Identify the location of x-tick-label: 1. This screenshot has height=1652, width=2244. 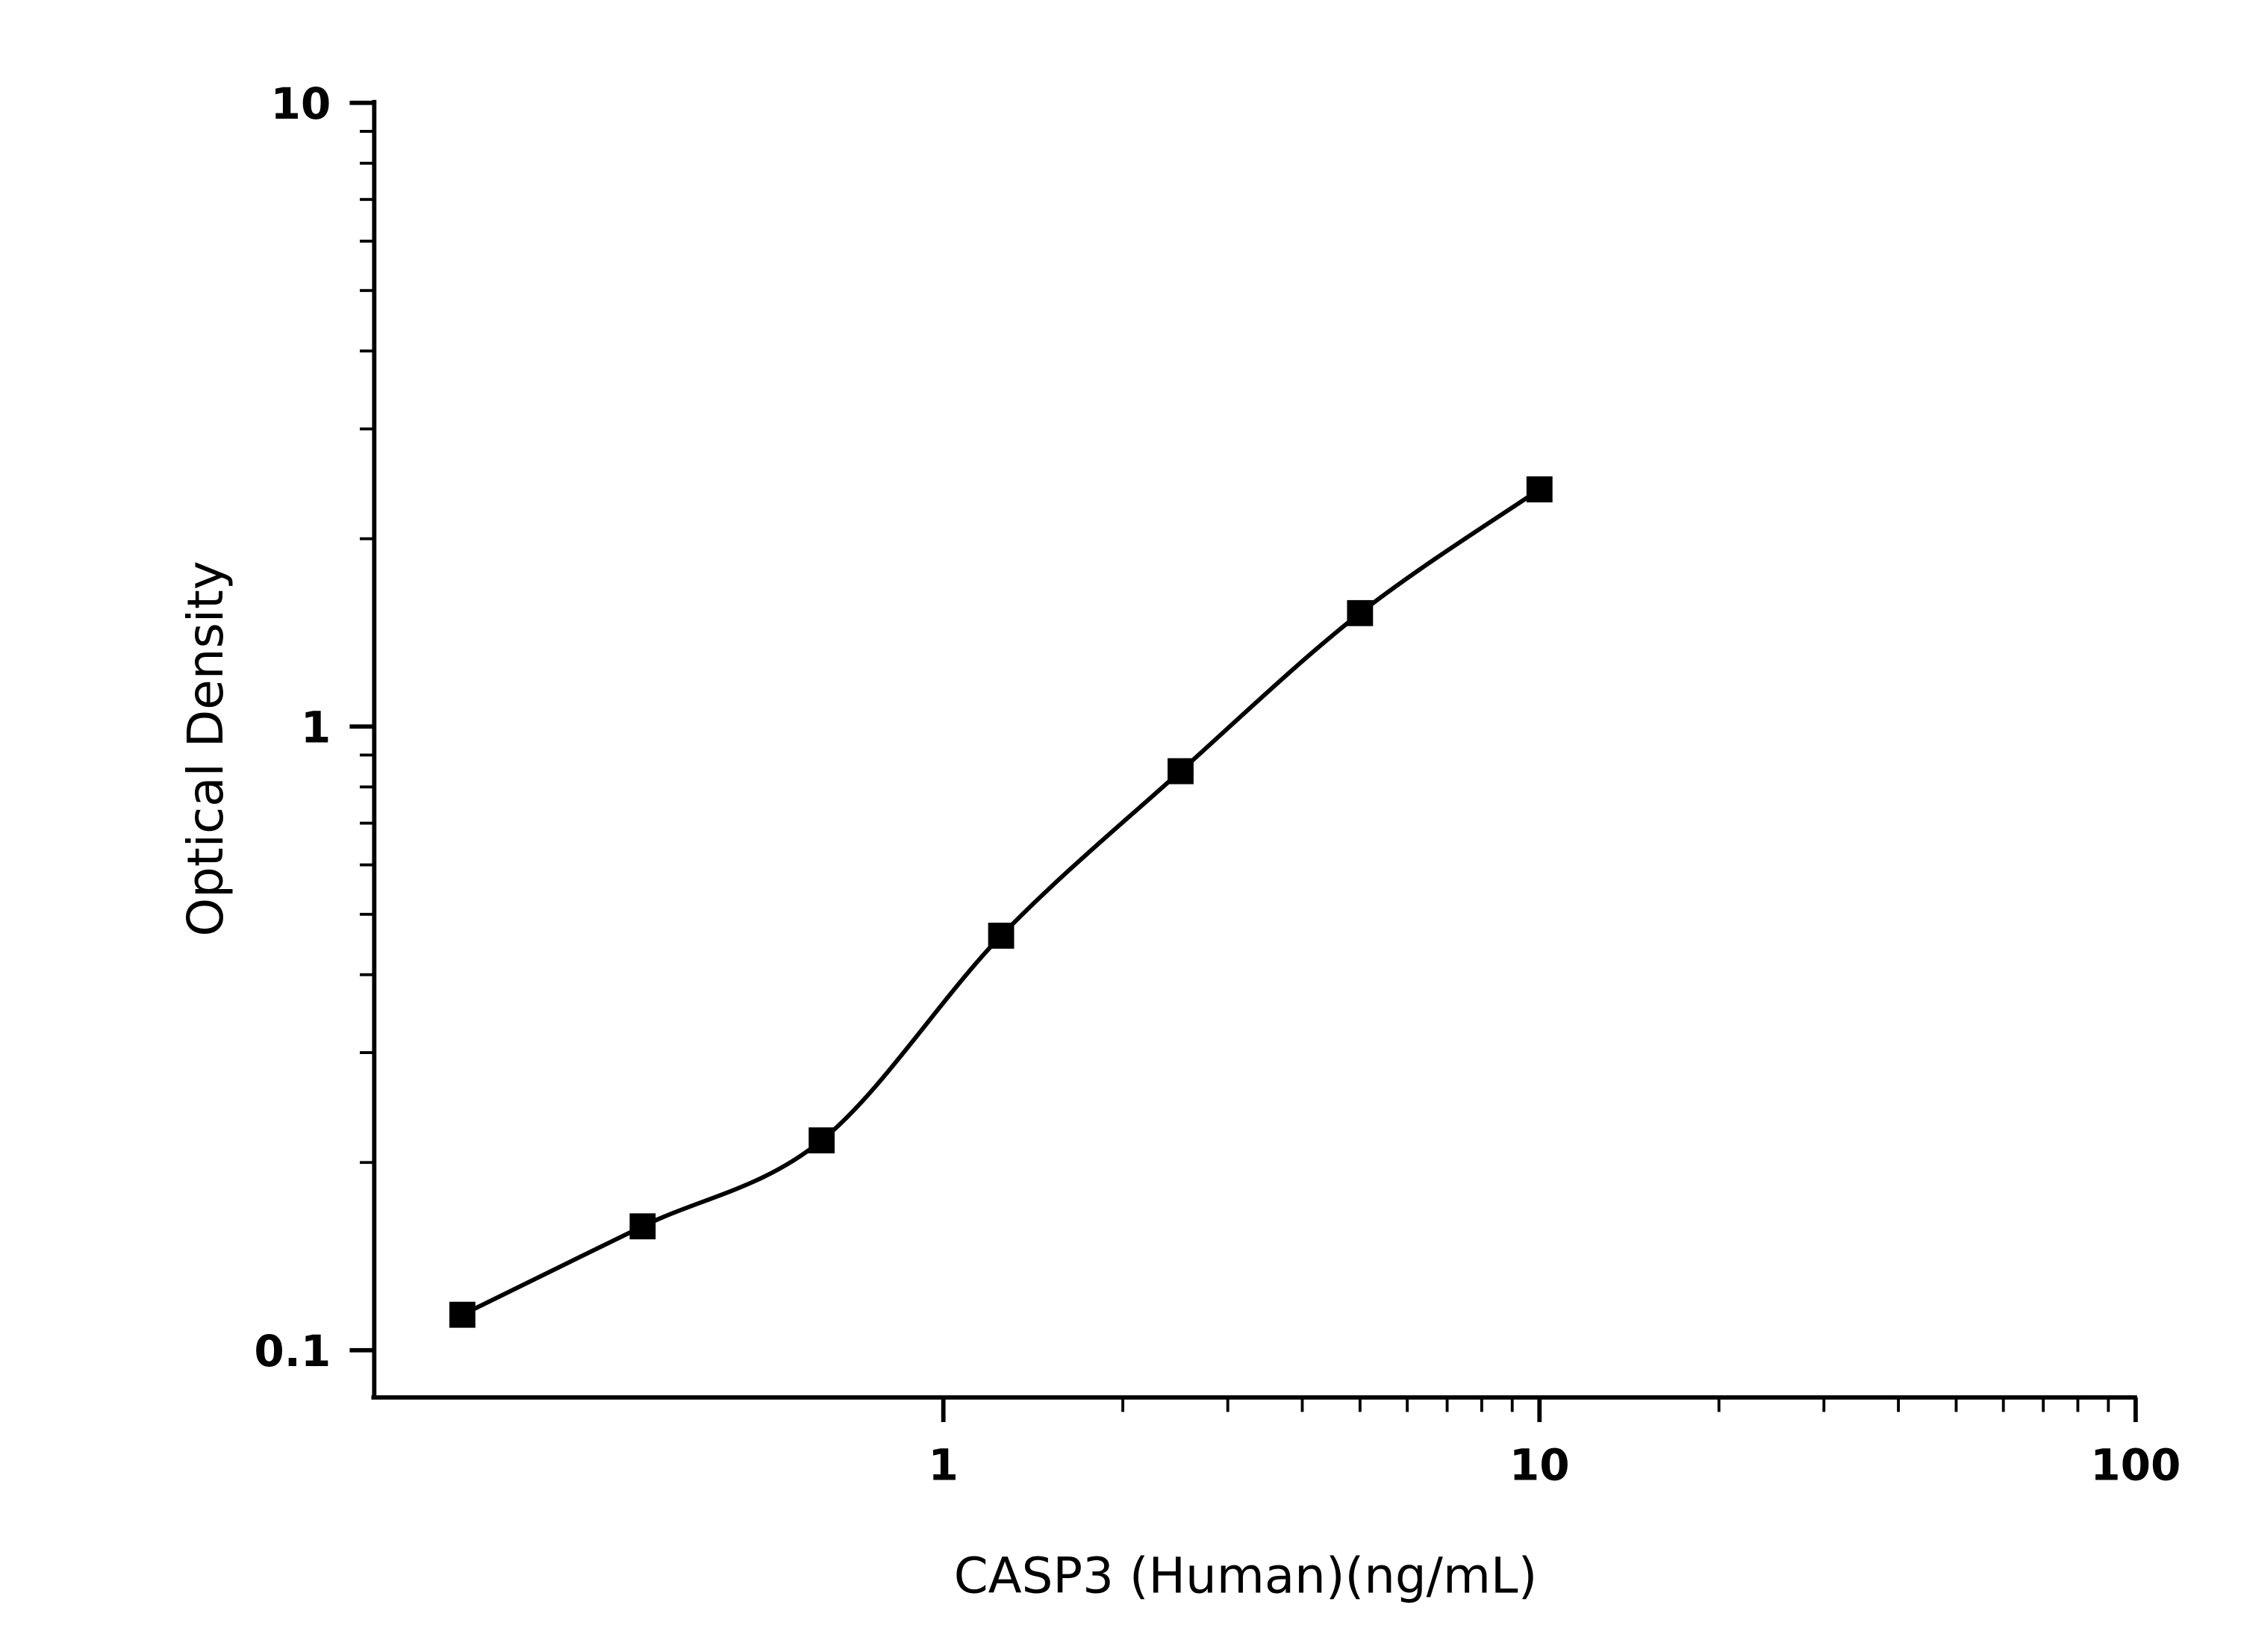
(944, 1464).